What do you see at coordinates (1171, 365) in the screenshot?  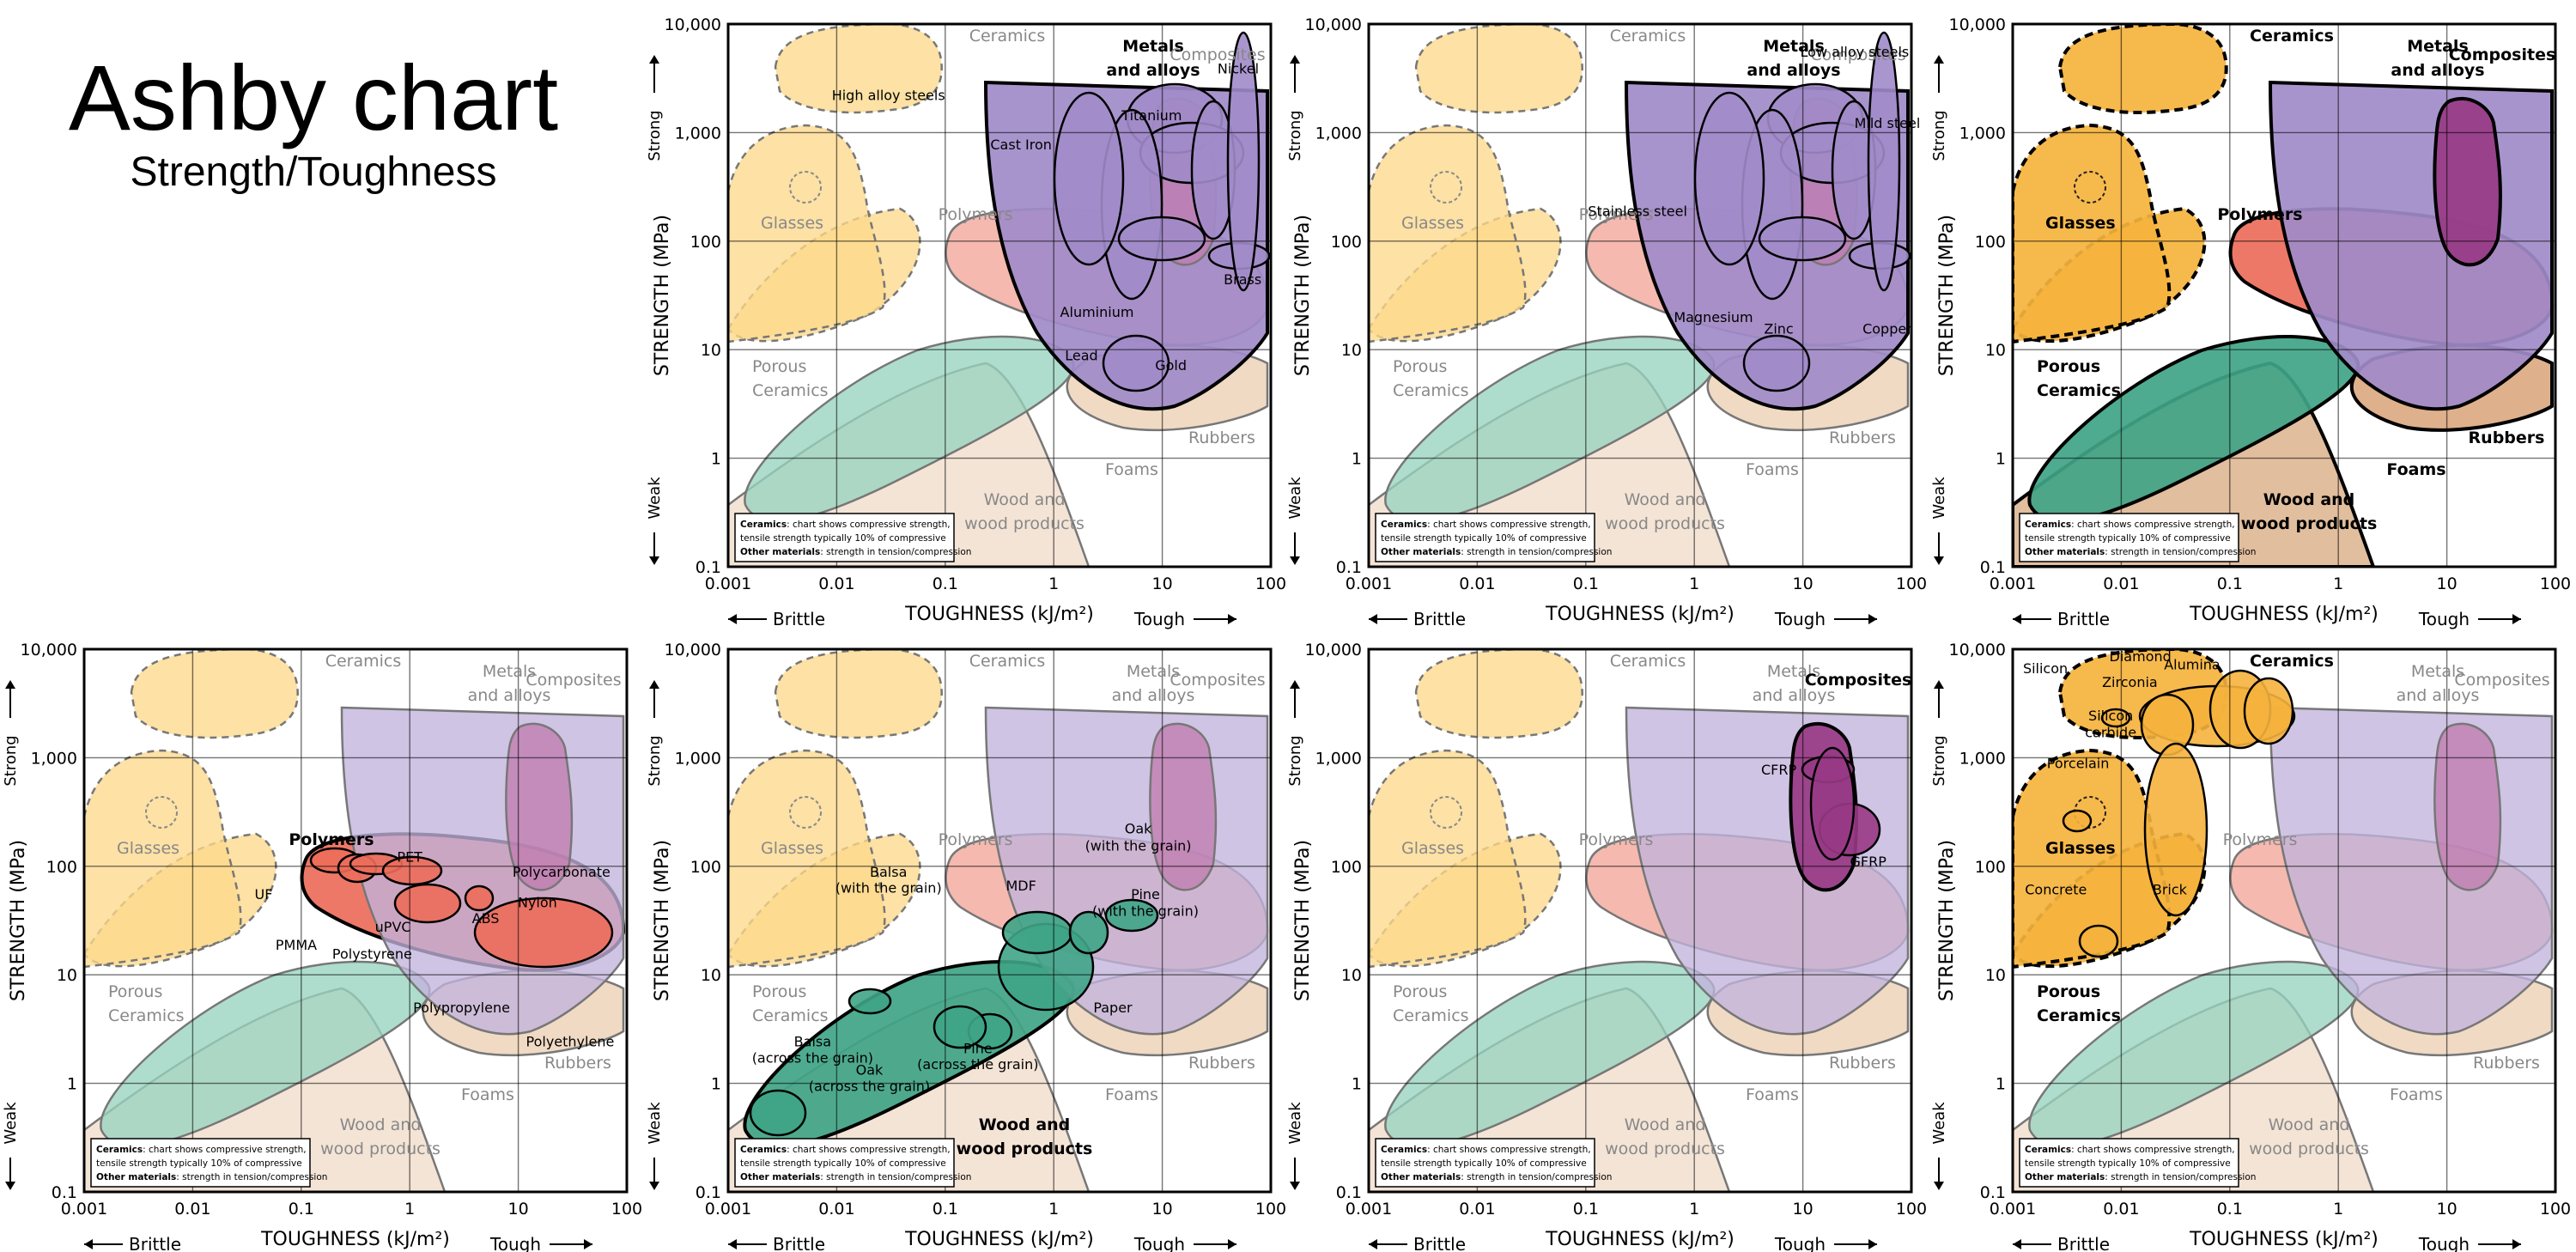 I see `material-label: Gold` at bounding box center [1171, 365].